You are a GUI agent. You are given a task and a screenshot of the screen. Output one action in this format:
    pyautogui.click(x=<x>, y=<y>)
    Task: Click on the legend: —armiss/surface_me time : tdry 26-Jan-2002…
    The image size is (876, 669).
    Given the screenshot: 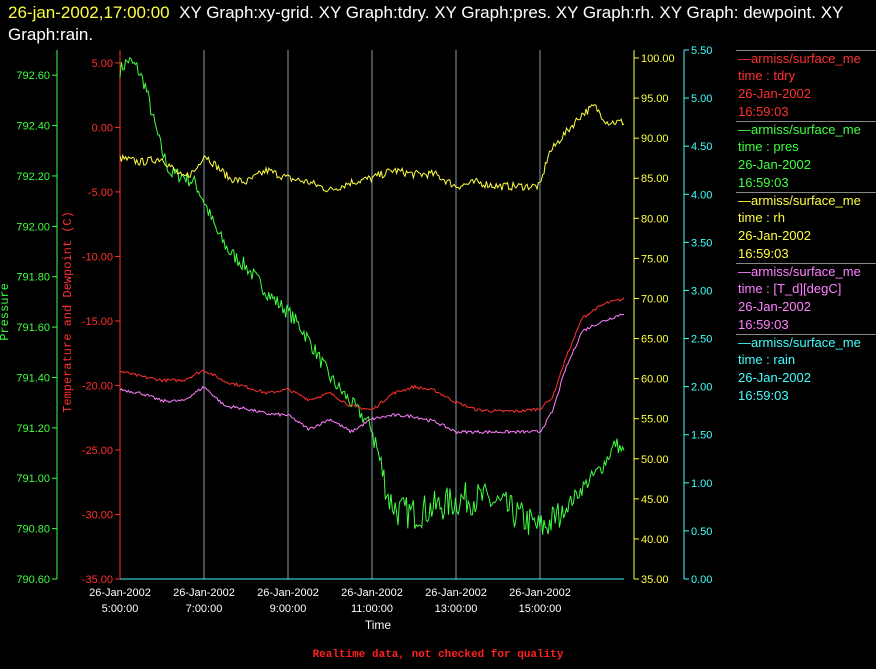 What is the action you would take?
    pyautogui.click(x=806, y=227)
    